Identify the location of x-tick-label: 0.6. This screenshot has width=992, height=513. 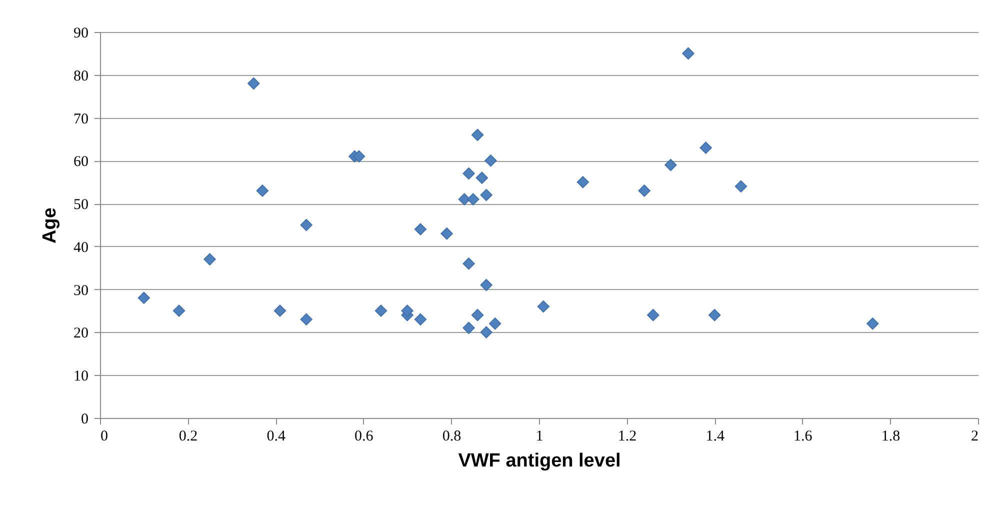
(364, 436).